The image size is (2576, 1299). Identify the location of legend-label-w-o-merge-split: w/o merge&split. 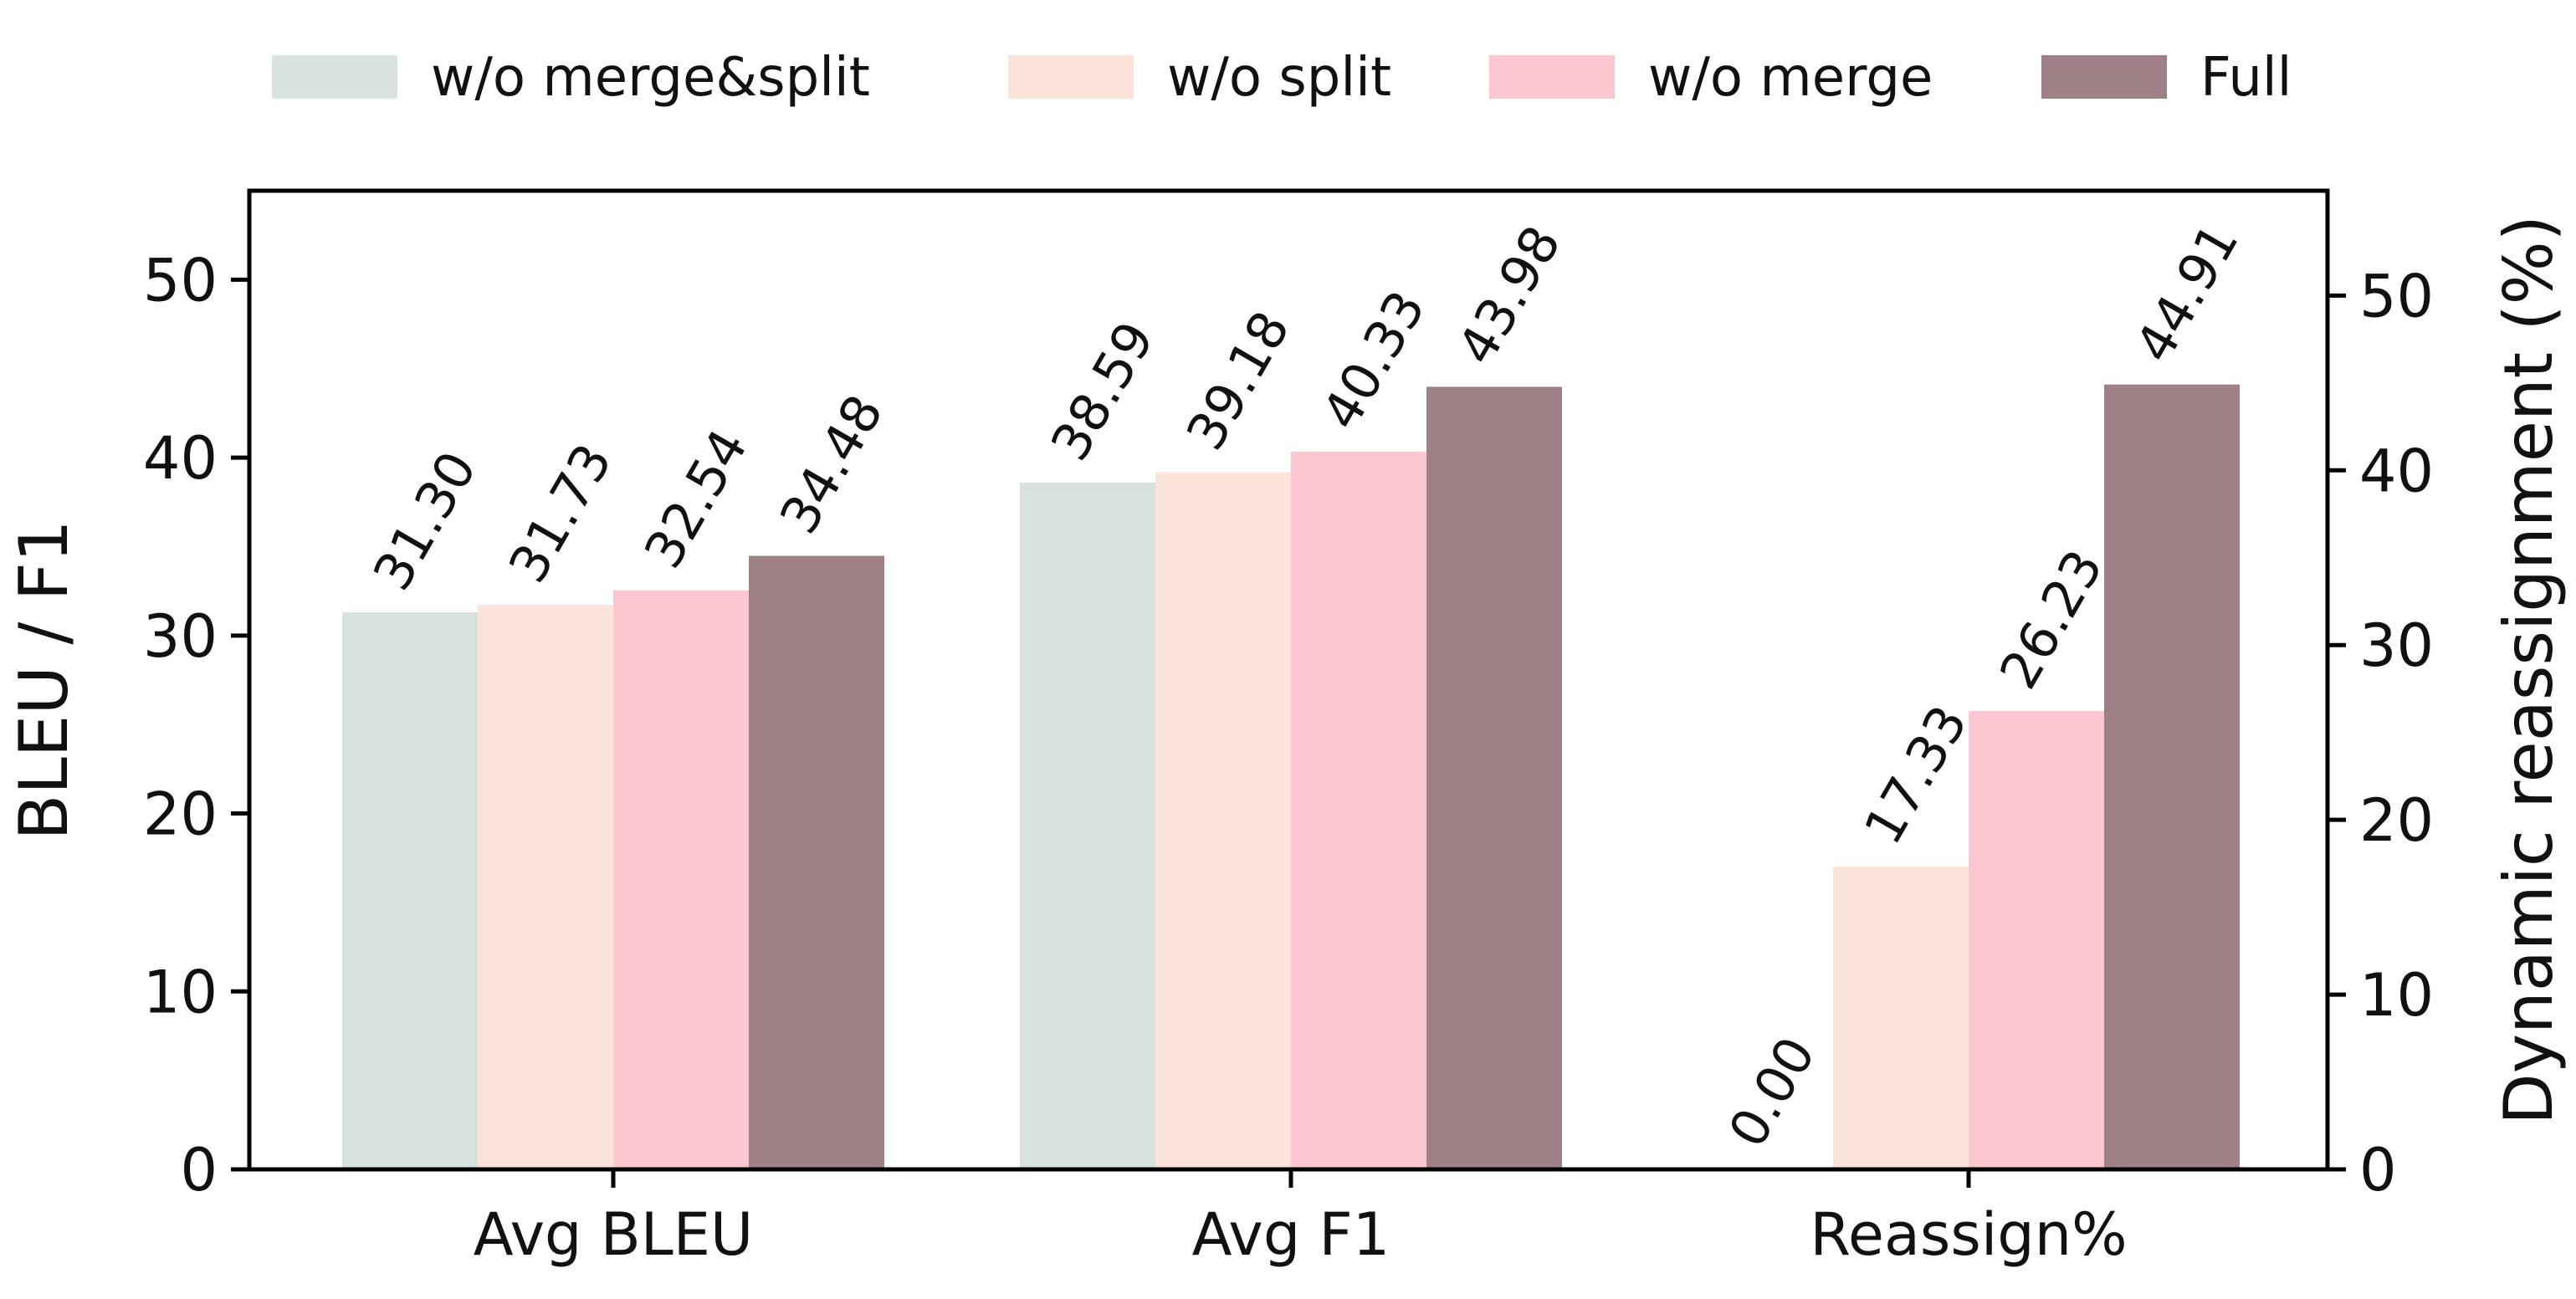
(651, 78).